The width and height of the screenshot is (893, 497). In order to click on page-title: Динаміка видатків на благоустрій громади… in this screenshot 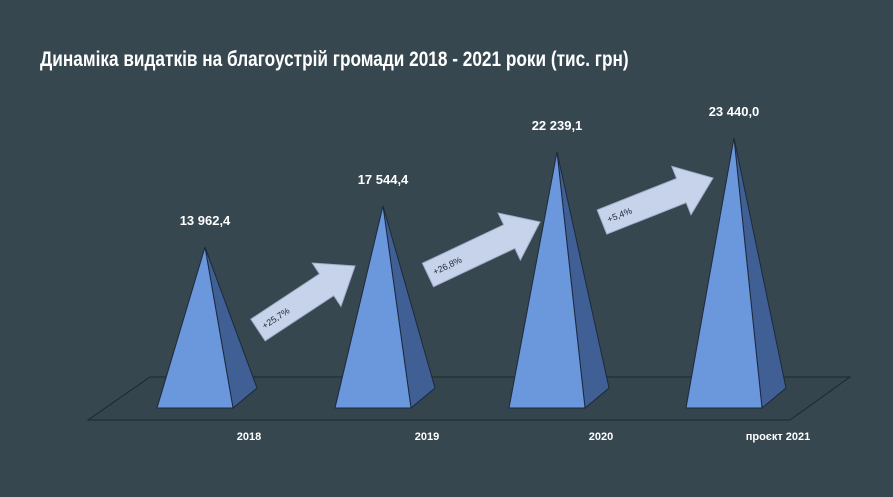, I will do `click(334, 59)`.